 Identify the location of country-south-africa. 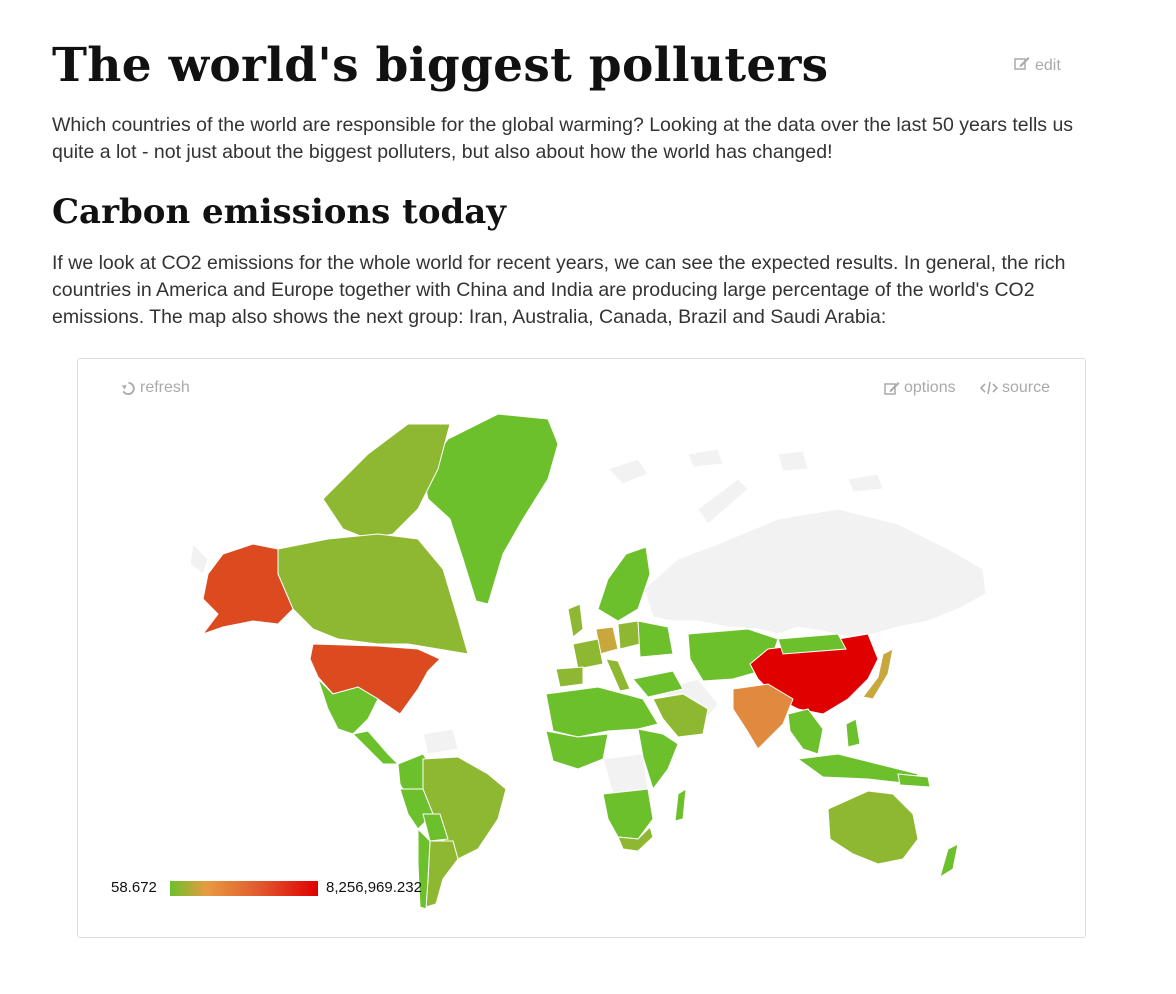
(635, 839).